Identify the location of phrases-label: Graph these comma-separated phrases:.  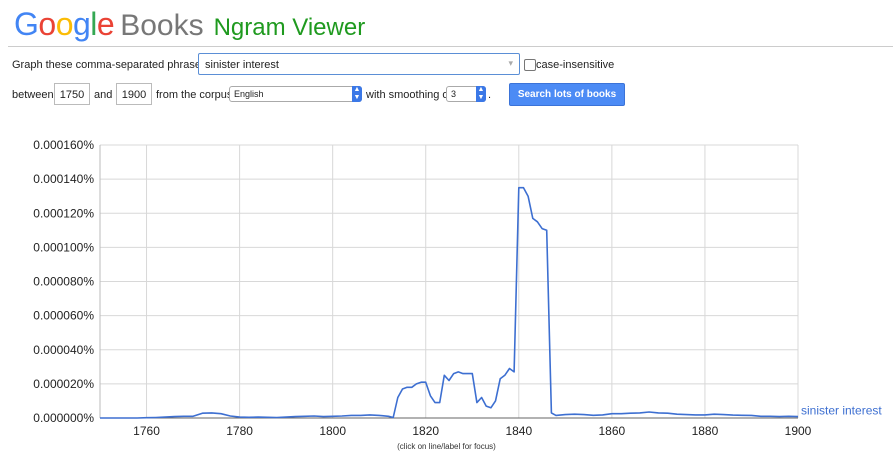
(111, 65).